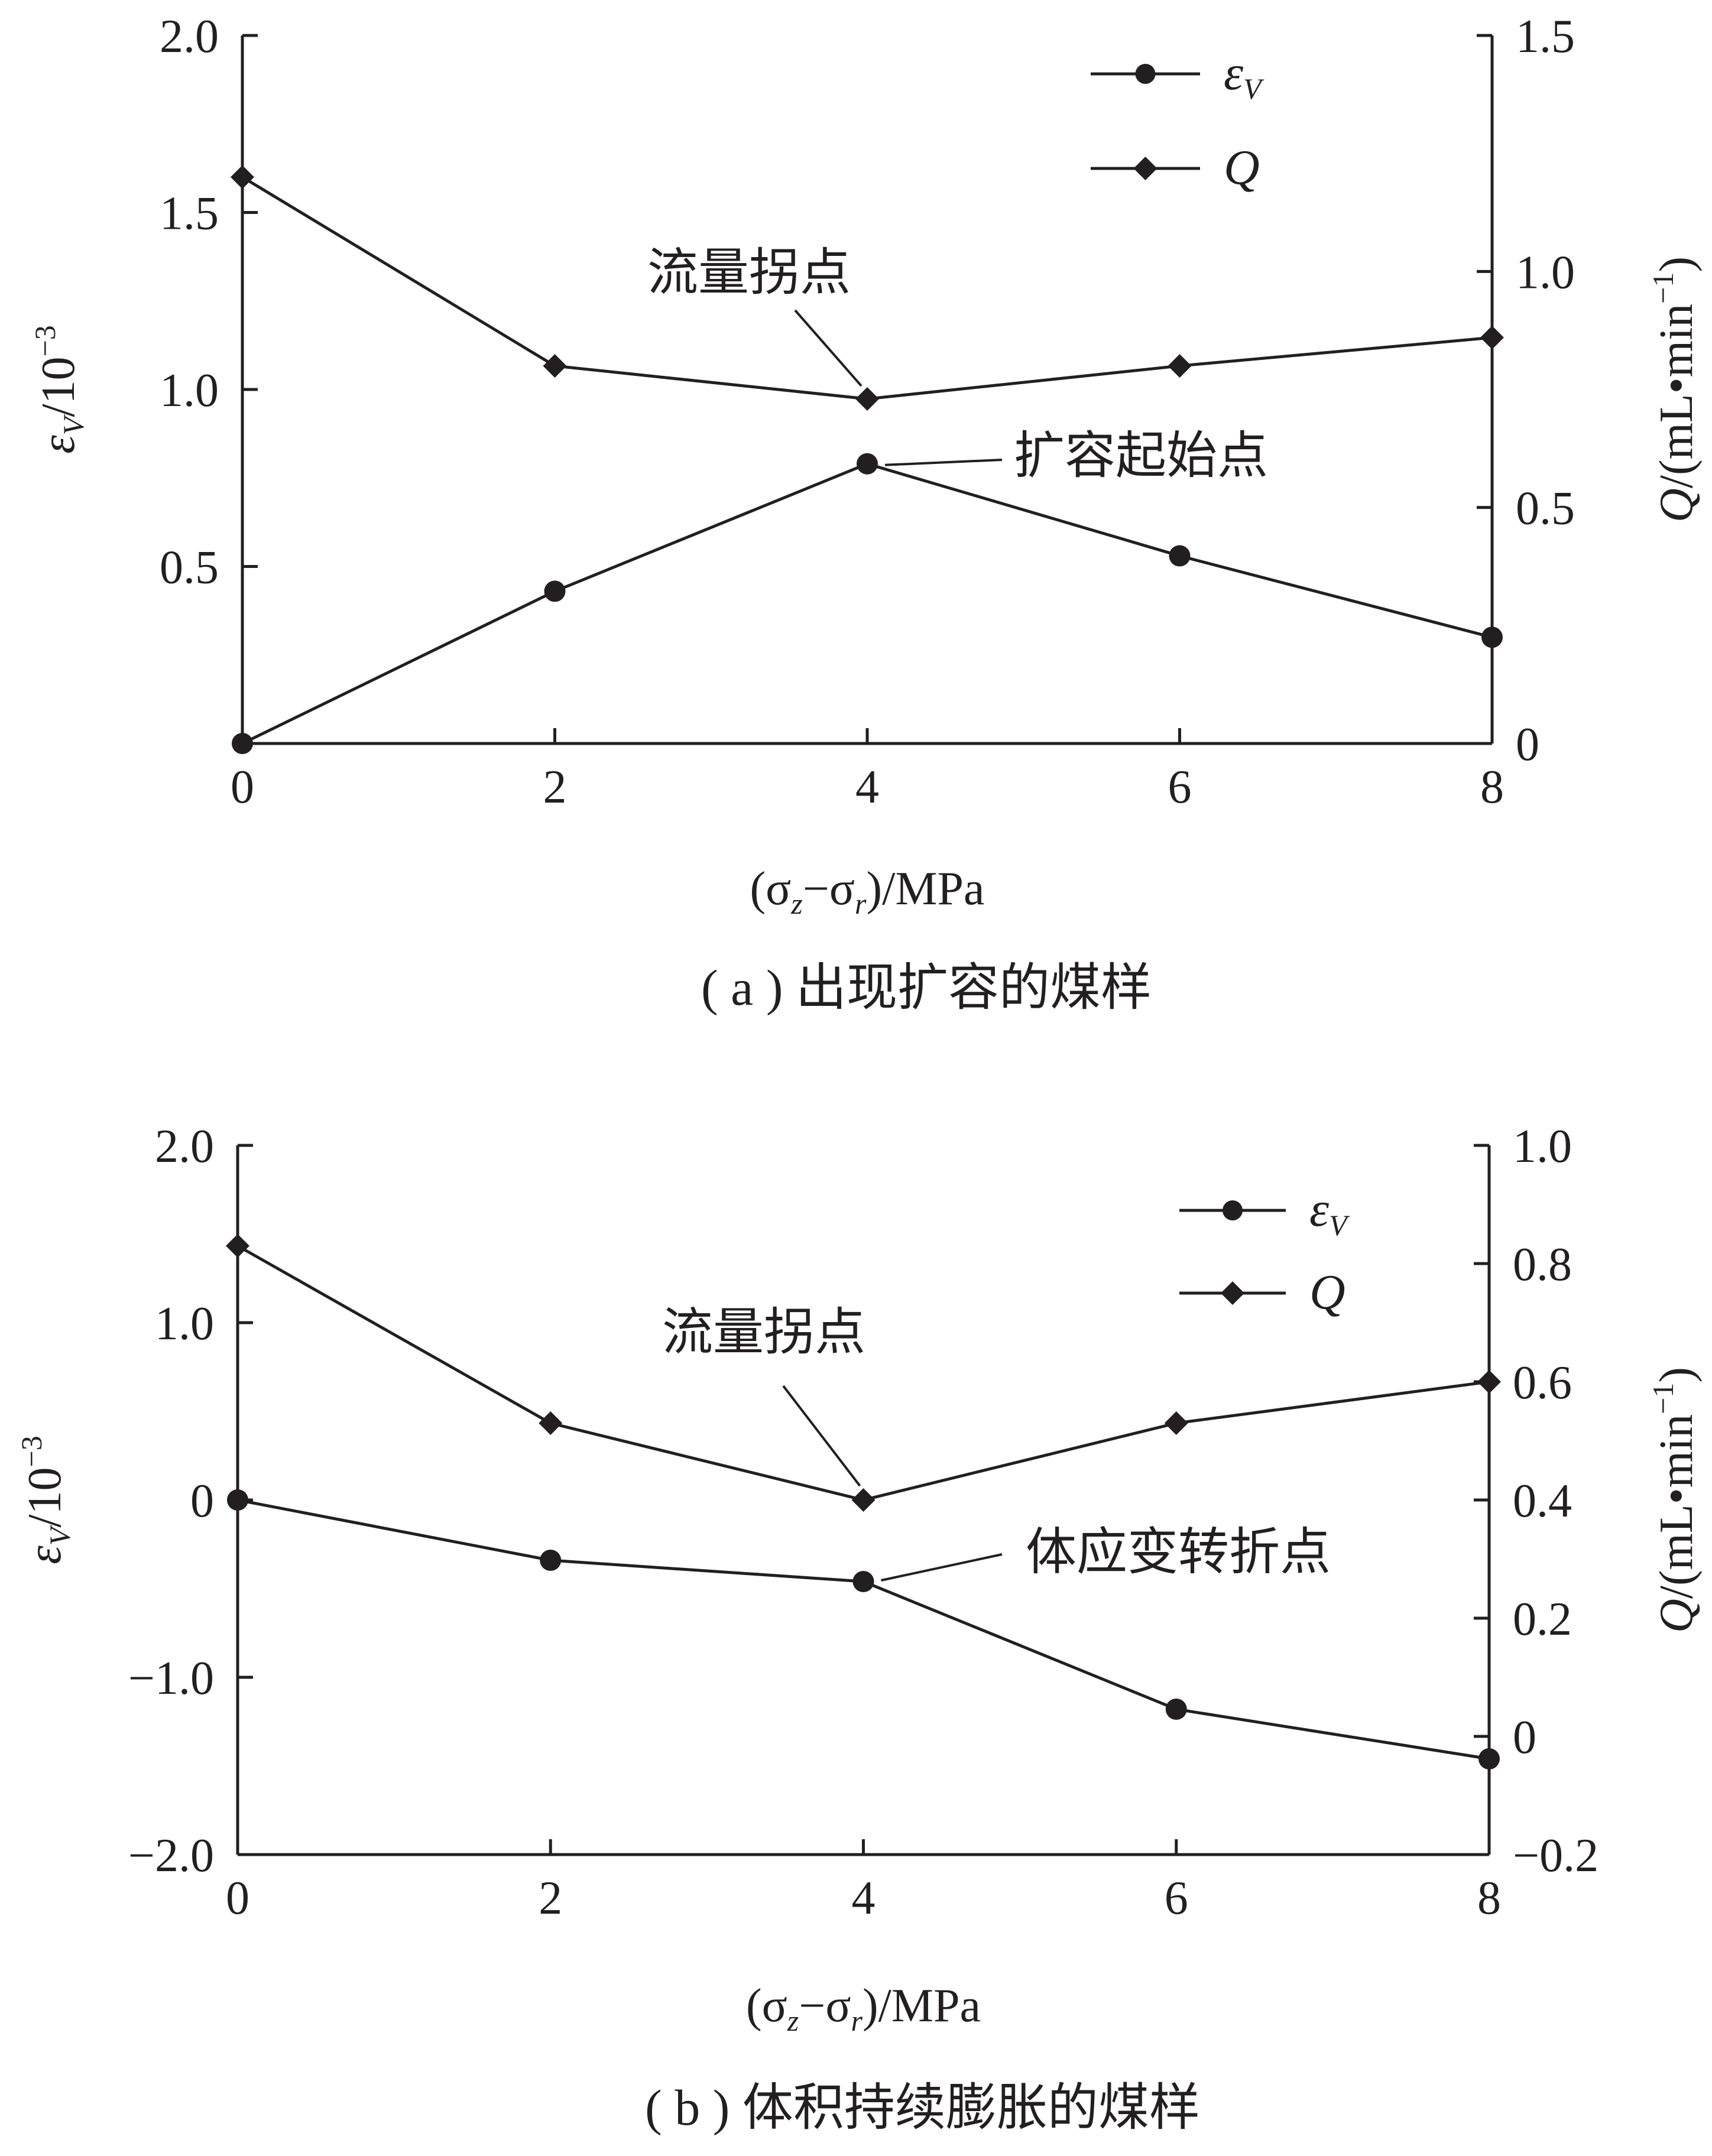 This screenshot has width=1712, height=2156. I want to click on y-right-tick-label: −0.2, so click(1556, 1856).